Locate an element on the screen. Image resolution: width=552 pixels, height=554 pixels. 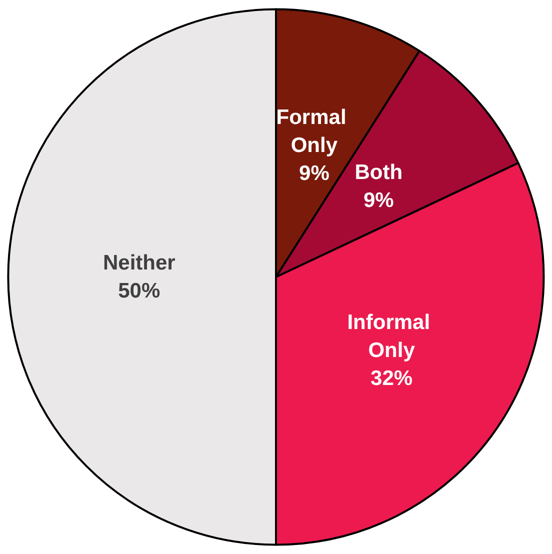
slice-label: Neither is located at coordinates (139, 263).